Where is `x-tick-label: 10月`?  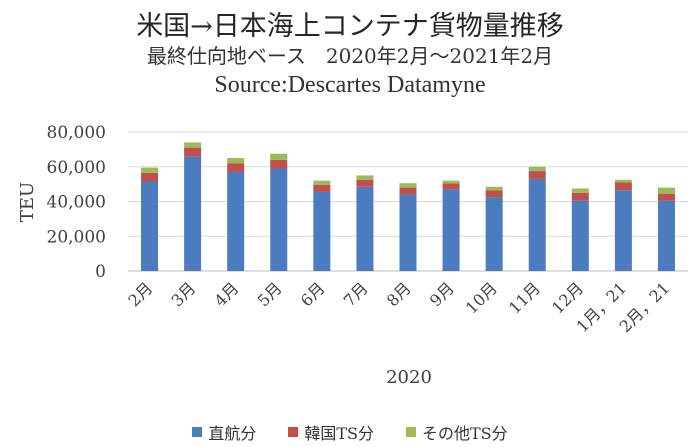
x-tick-label: 10月 is located at coordinates (481, 297).